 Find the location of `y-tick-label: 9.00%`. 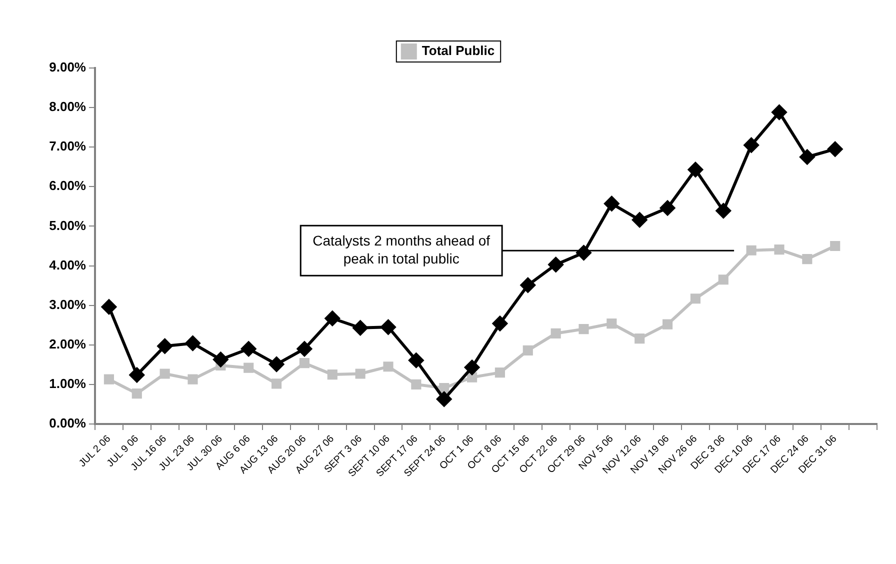

y-tick-label: 9.00% is located at coordinates (67, 67).